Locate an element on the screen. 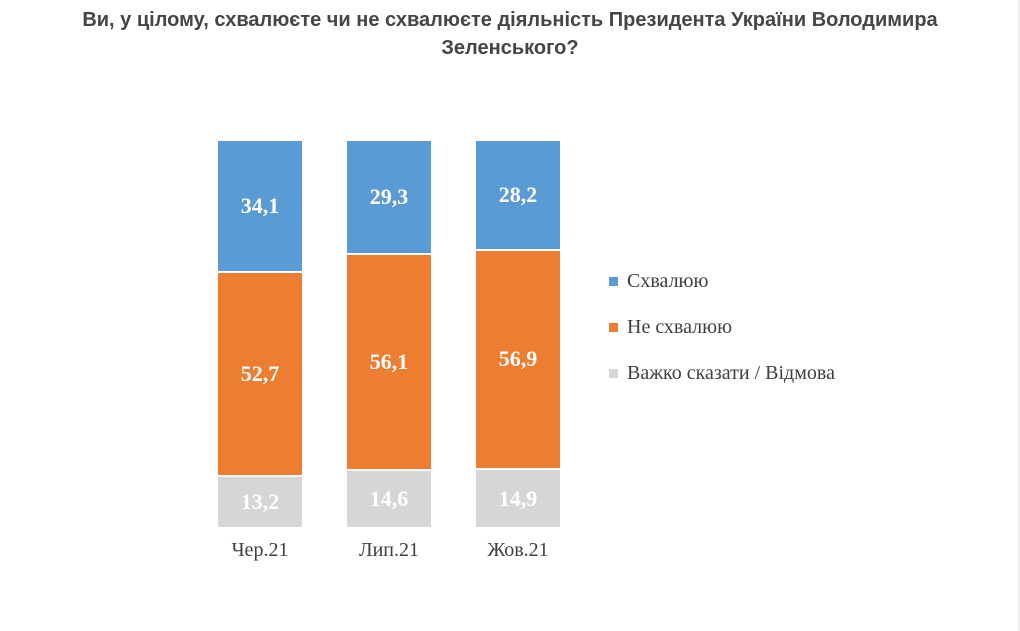 The image size is (1020, 631). x-axis-label: Чер.21 is located at coordinates (260, 550).